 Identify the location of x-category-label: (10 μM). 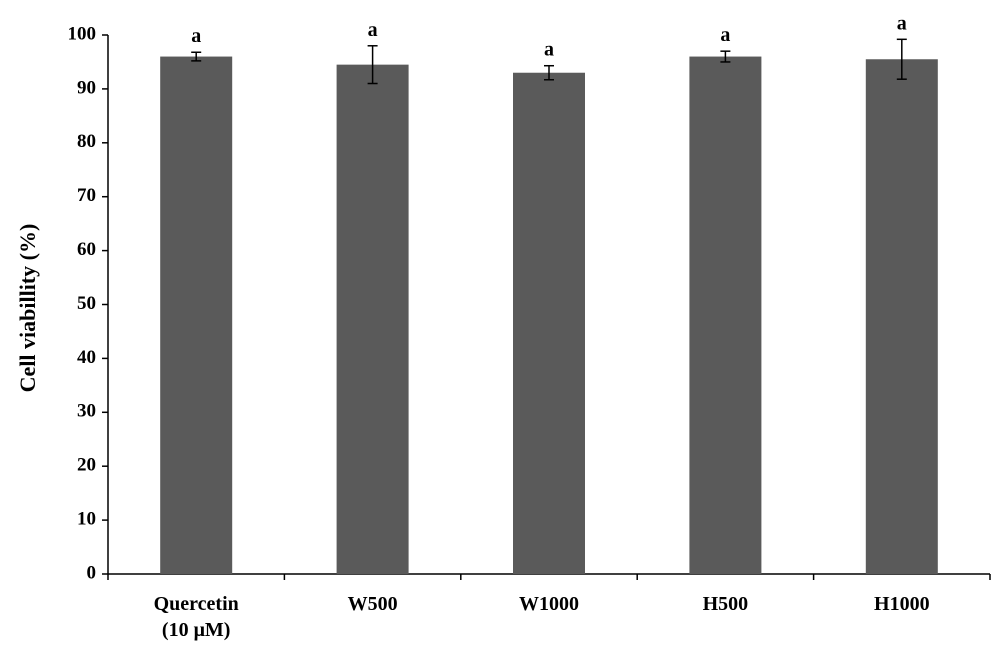
(196, 630).